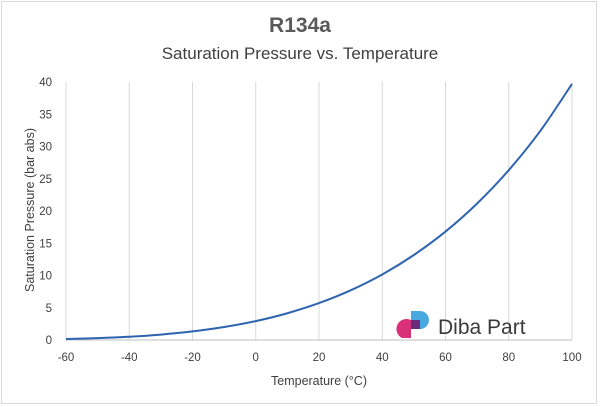 The height and width of the screenshot is (407, 600). Describe the element at coordinates (49, 341) in the screenshot. I see `y-tick-label-0: 0` at that location.